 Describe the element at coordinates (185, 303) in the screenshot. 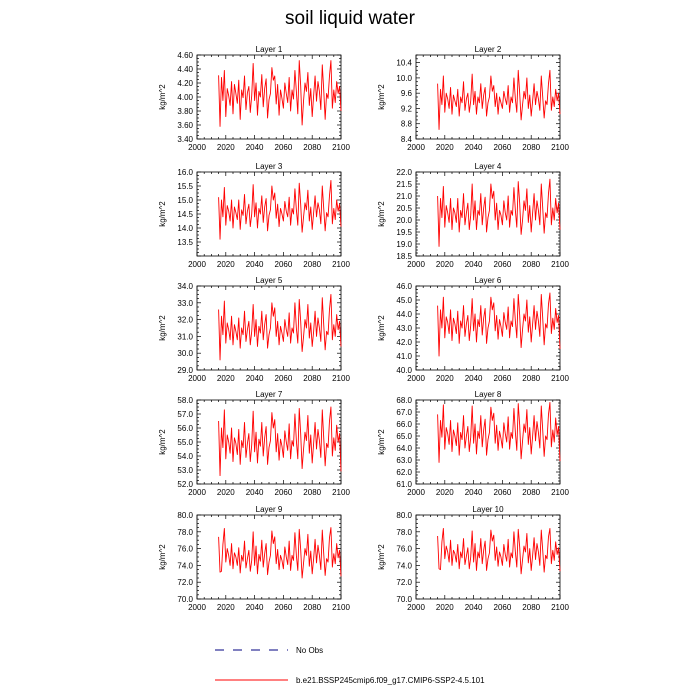

I see `y-tick-label: 33.0` at that location.